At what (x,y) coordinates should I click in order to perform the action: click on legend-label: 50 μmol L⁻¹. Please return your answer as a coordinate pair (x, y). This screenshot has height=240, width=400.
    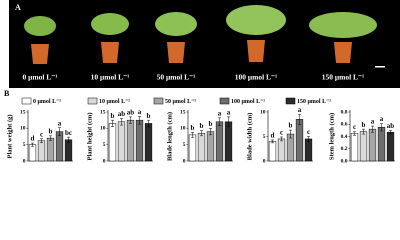
    Looking at the image, I should click on (180, 102).